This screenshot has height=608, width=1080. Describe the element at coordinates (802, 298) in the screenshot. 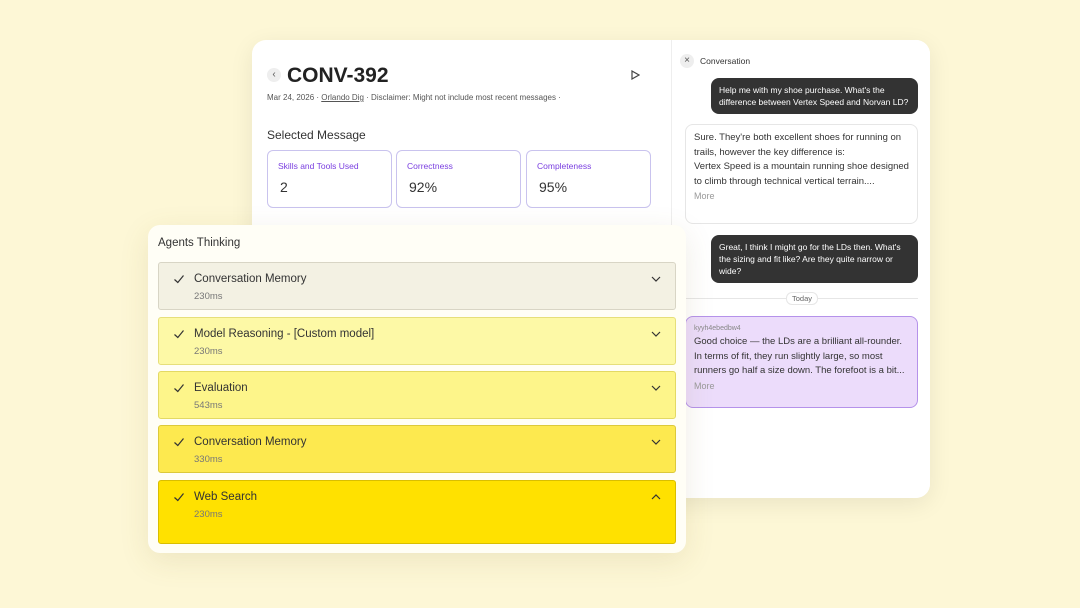

I see `divider-label: Today` at that location.